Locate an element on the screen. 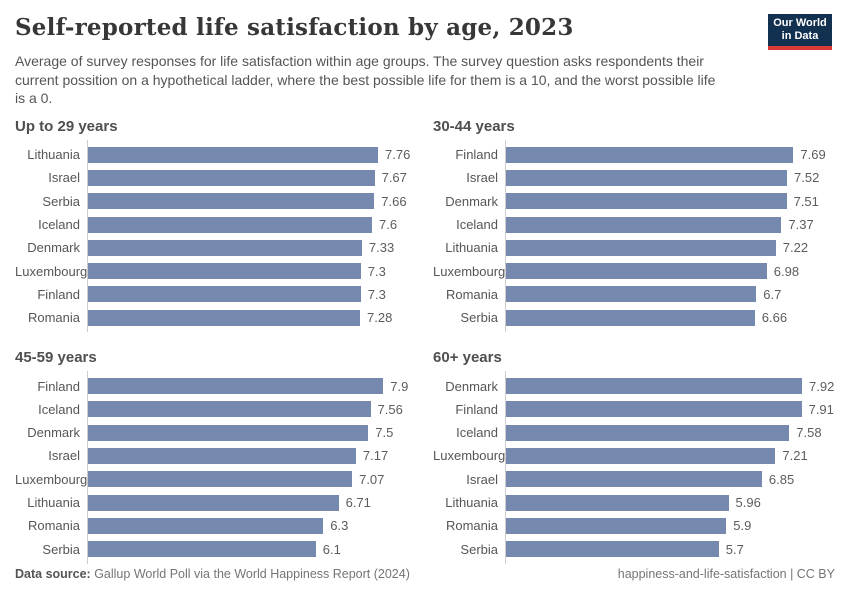 This screenshot has width=850, height=600. value-label: 6.98 is located at coordinates (786, 271).